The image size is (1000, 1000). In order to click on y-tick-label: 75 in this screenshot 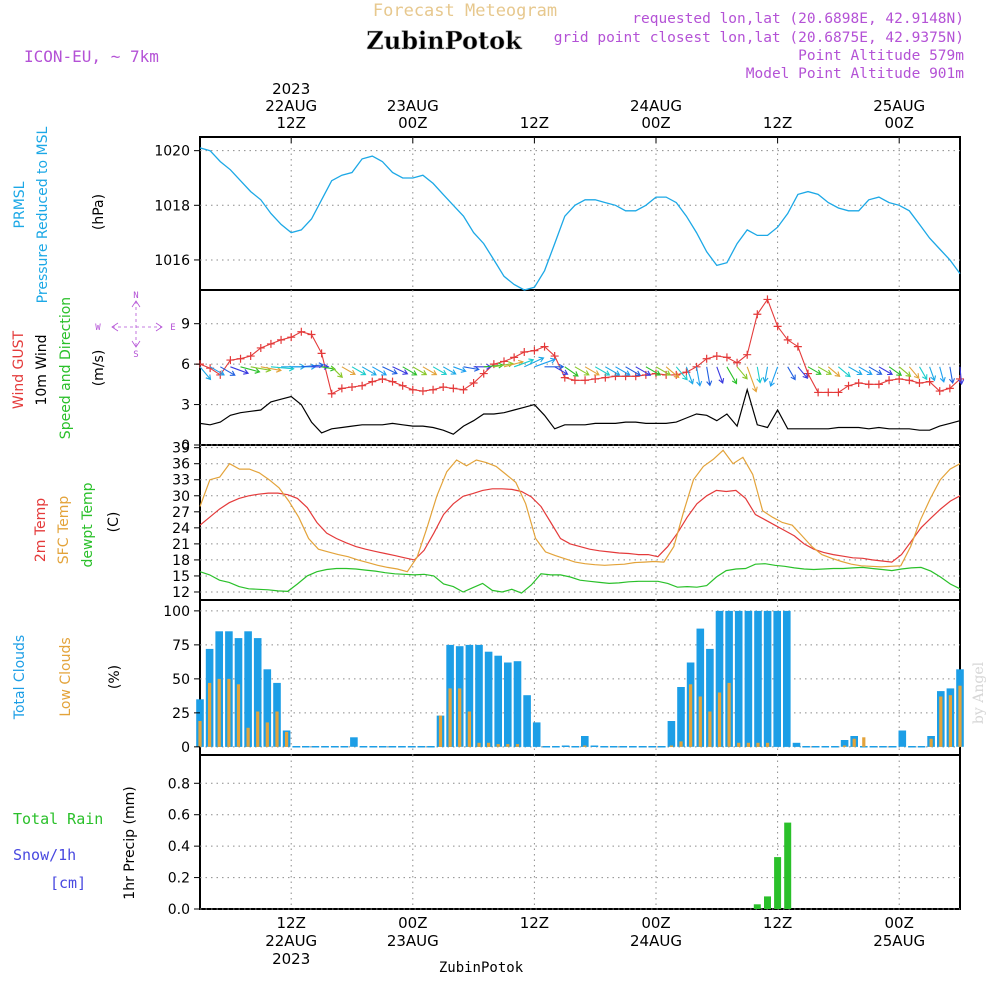, I will do `click(181, 646)`.